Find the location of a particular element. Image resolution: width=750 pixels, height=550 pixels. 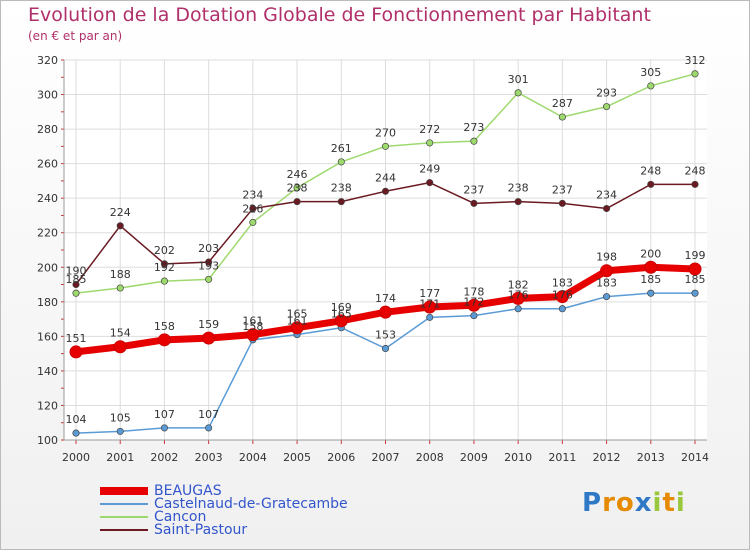

data-label-beaugas: 159 is located at coordinates (208, 324).